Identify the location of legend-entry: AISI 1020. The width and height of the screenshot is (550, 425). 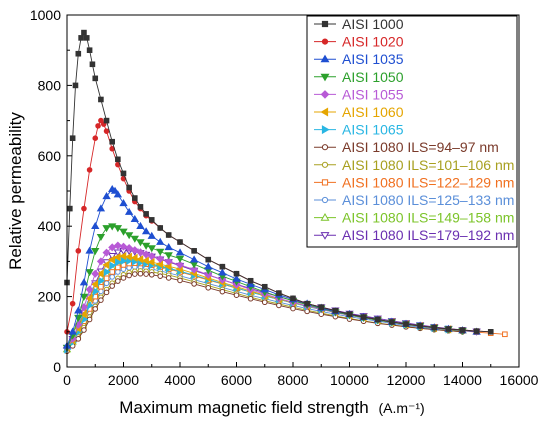
(359, 42).